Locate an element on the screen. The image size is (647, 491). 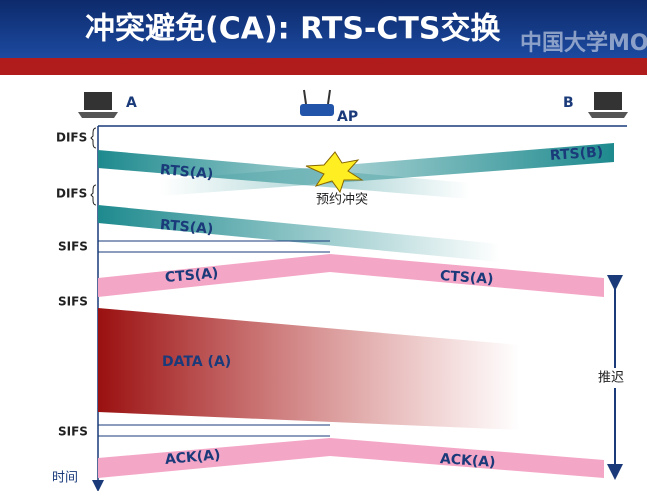
sifs-lines is located at coordinates (214, 338).